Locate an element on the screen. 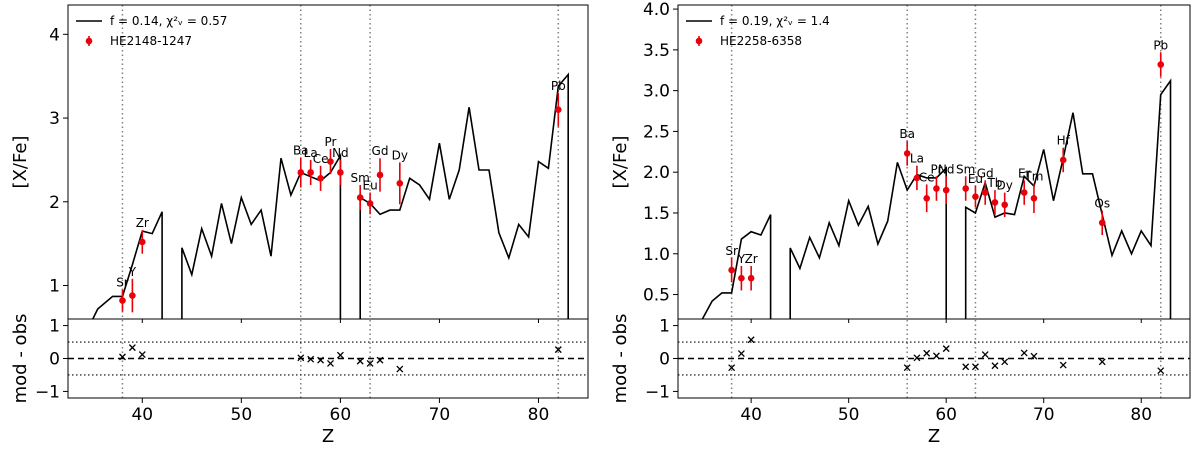 The height and width of the screenshot is (449, 1200). chart1-residual-marker-Gd is located at coordinates (380, 360).